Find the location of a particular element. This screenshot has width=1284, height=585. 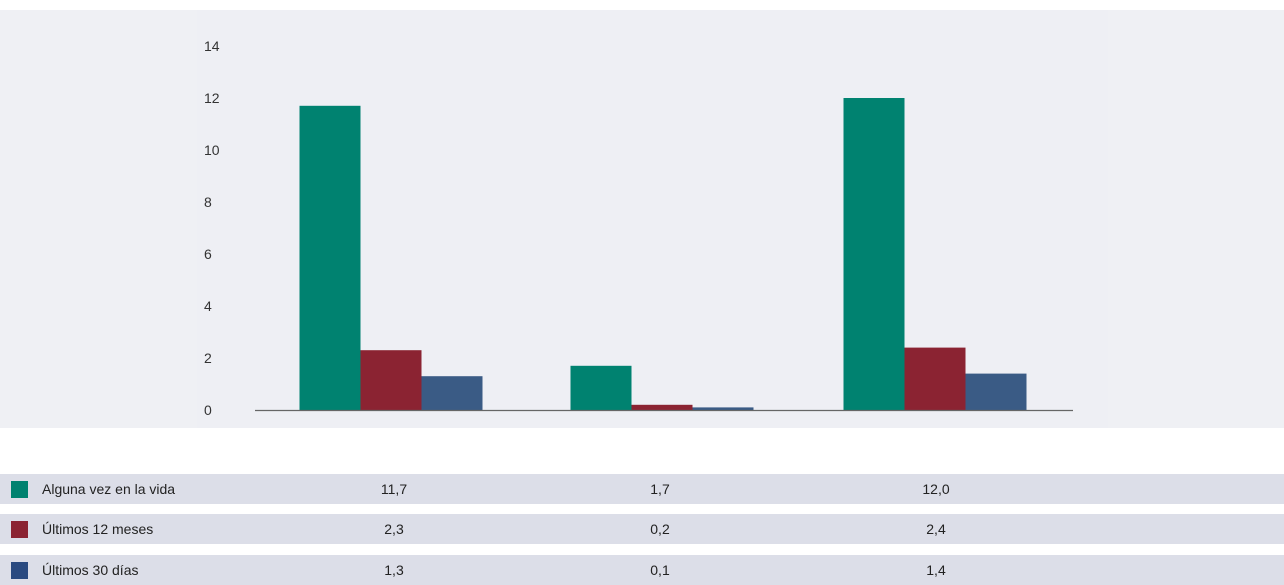

table-cell: 1,3 is located at coordinates (394, 570).